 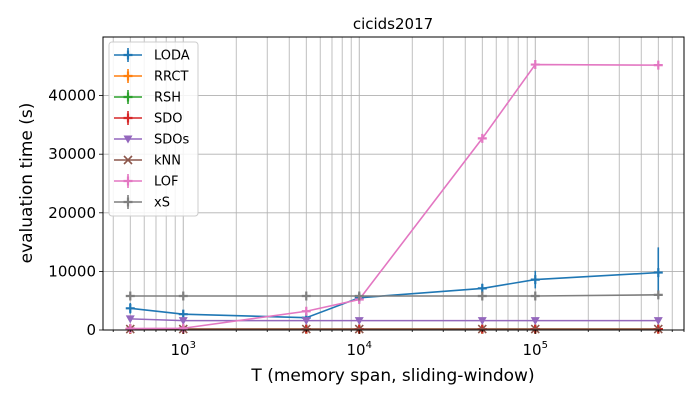 I want to click on legend-label-rrct: RRCT, so click(x=171, y=77).